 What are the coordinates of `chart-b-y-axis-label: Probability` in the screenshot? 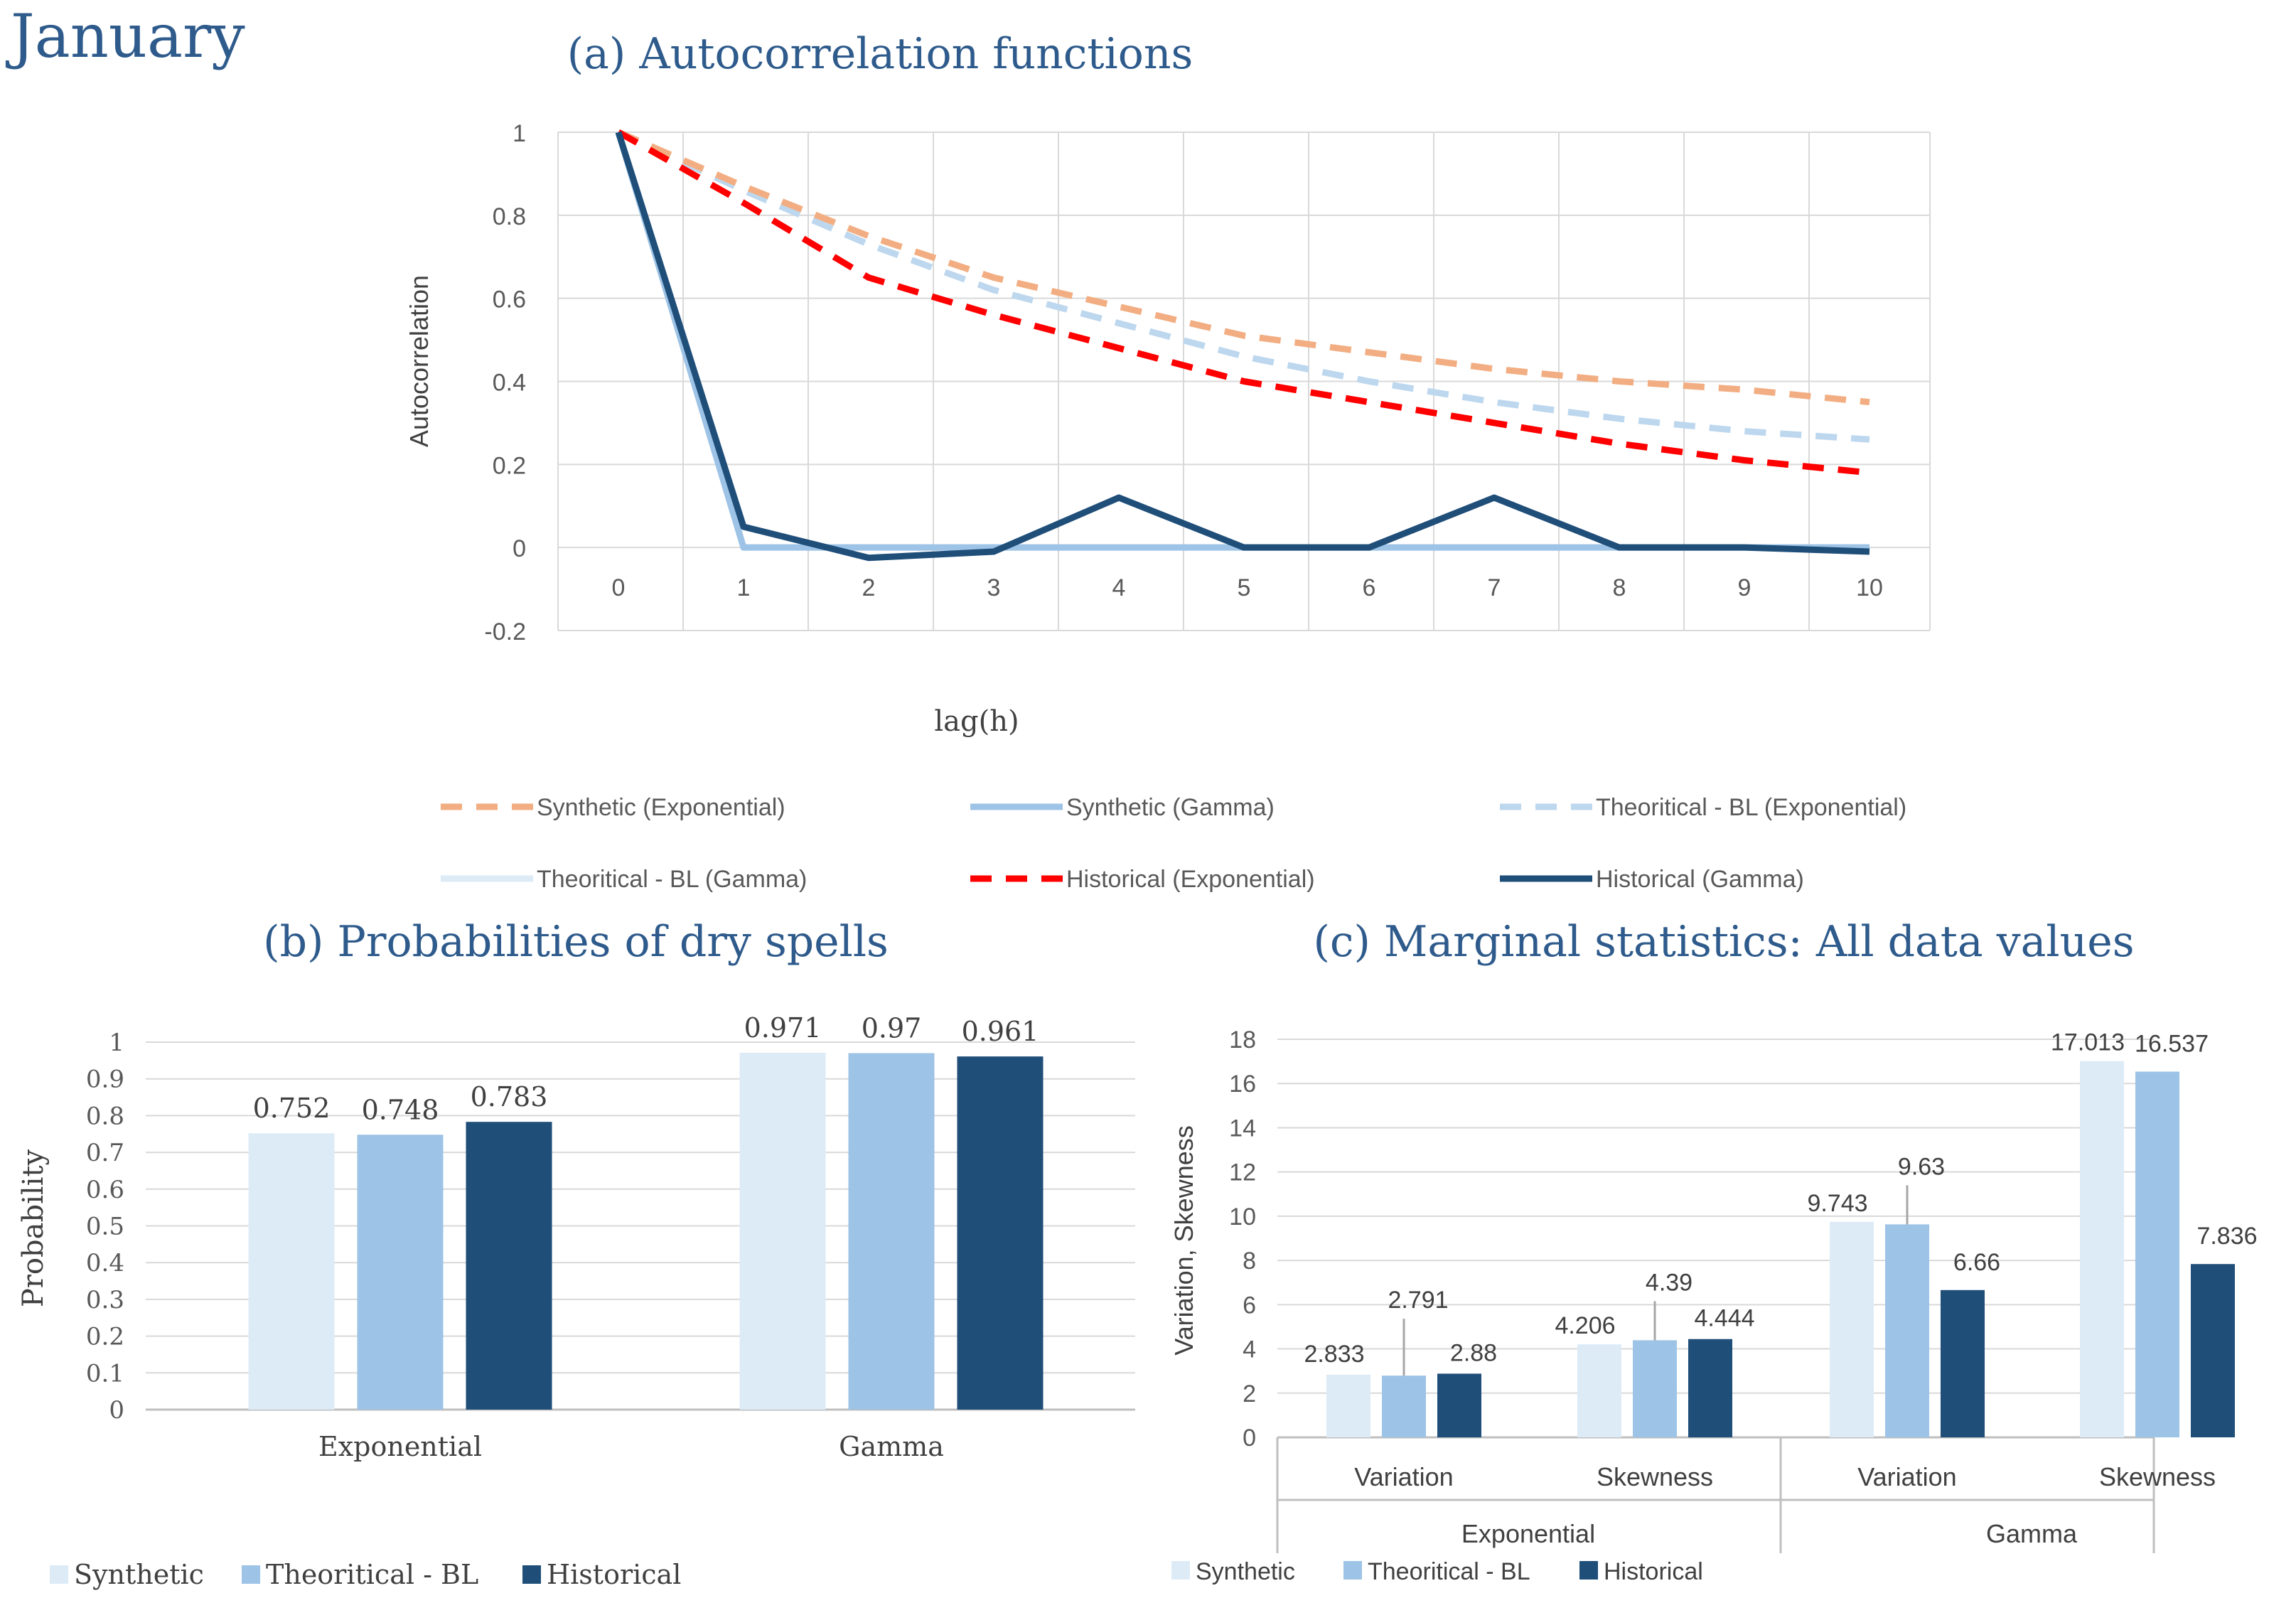 It's located at (33, 1228).